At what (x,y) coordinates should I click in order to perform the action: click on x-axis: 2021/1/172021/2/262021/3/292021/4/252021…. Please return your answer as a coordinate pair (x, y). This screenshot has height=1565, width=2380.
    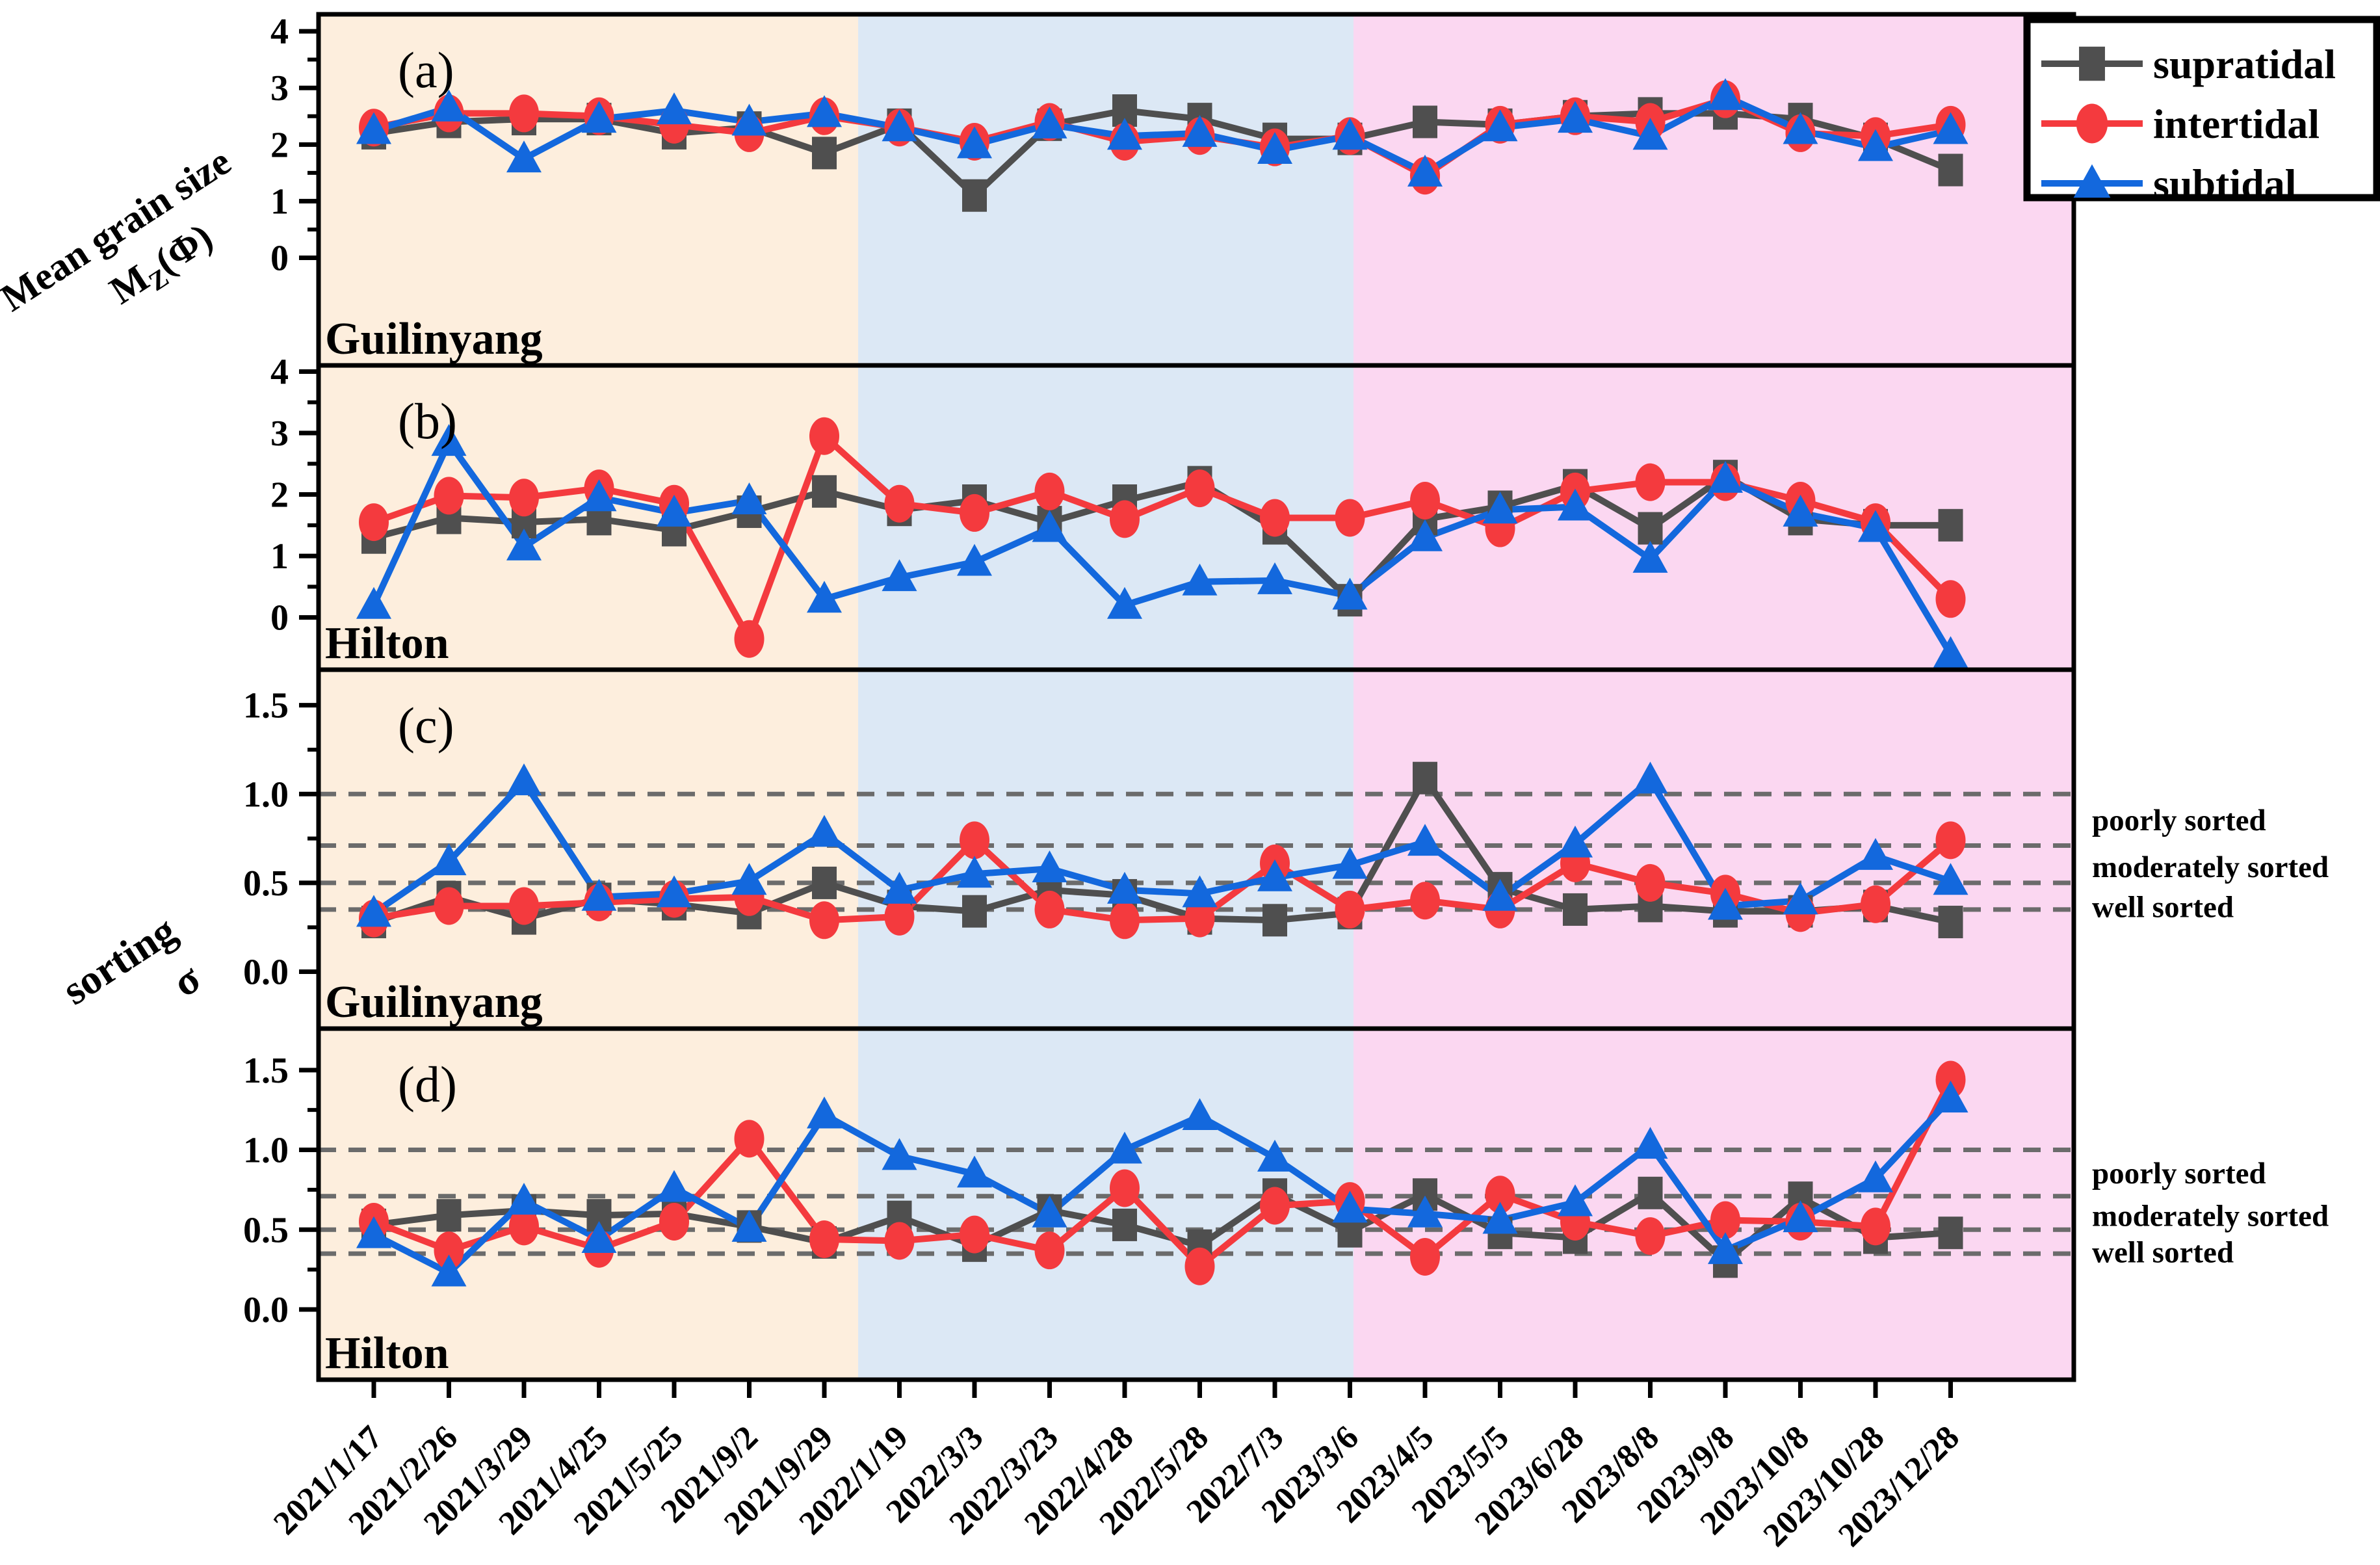
    Looking at the image, I should click on (1117, 1467).